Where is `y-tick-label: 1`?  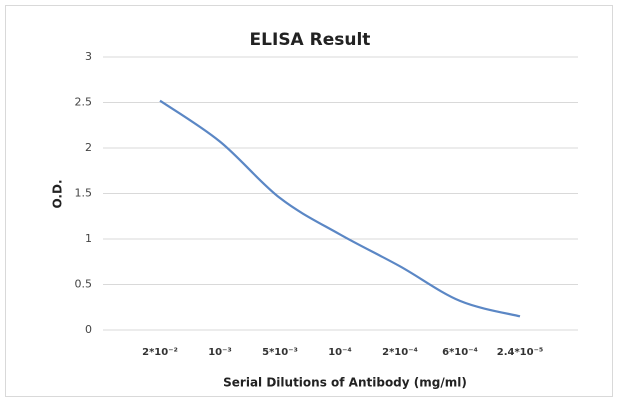 y-tick-label: 1 is located at coordinates (88, 238).